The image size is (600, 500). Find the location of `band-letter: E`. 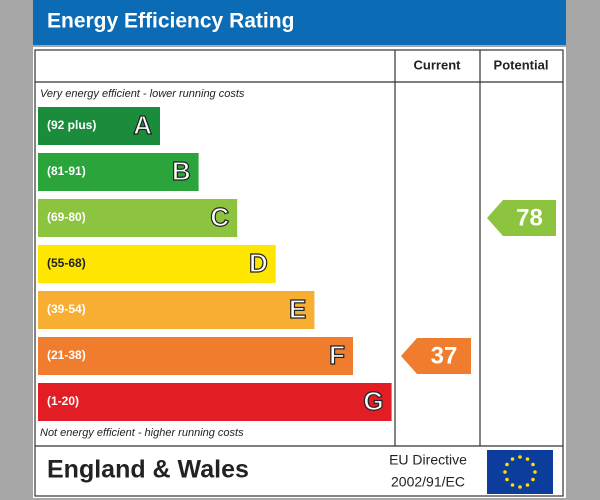

band-letter: E is located at coordinates (297, 309).